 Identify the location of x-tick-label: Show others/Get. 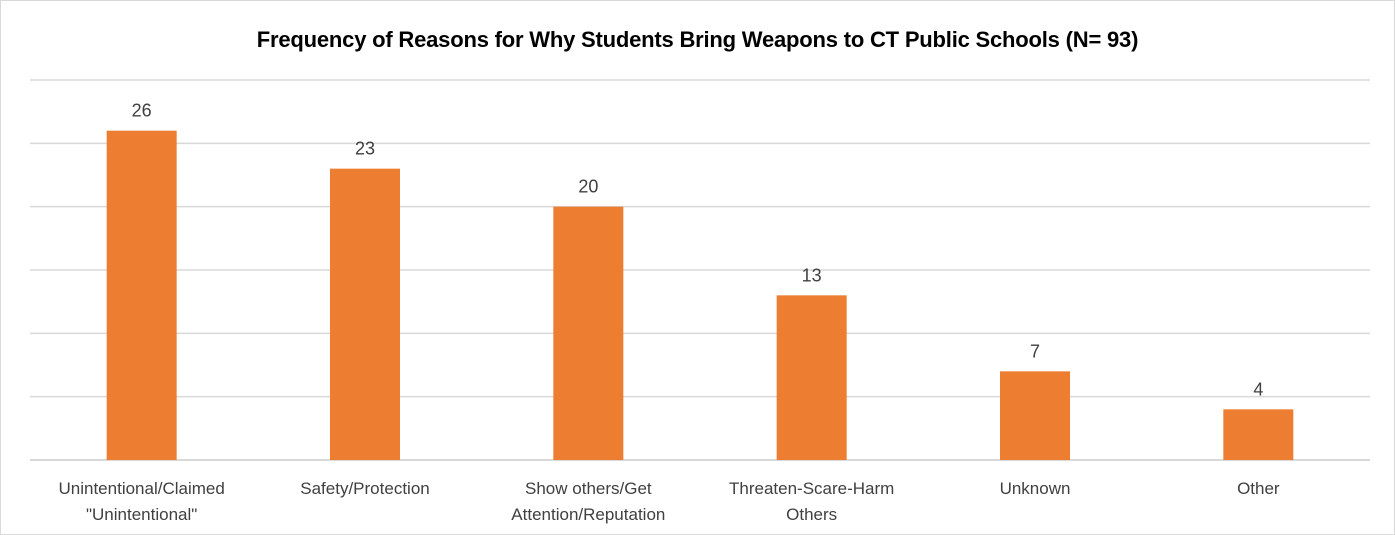
(588, 488).